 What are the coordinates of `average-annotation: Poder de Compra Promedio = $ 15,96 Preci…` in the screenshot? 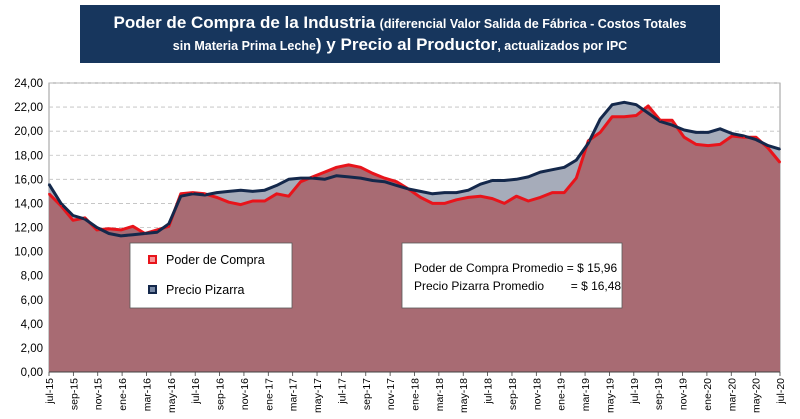 It's located at (512, 275).